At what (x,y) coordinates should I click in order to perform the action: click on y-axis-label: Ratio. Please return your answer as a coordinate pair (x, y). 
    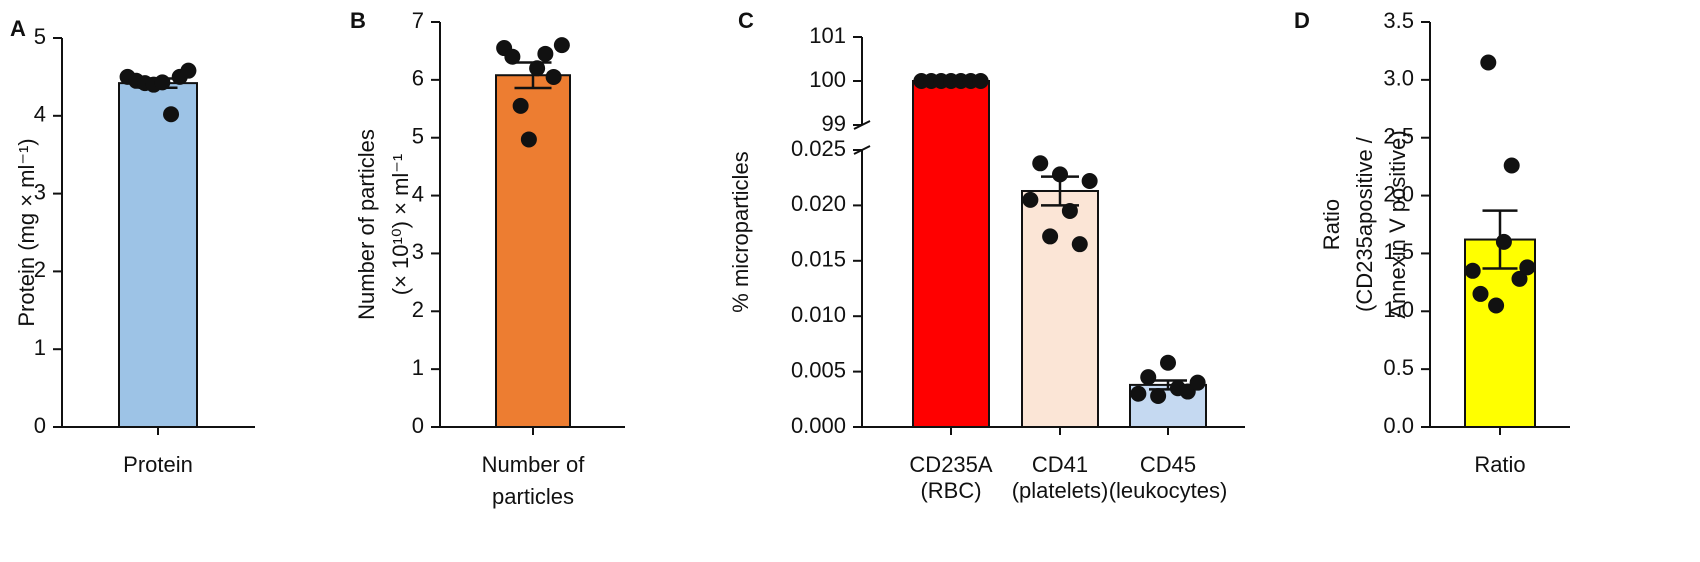
    Looking at the image, I should click on (1331, 224).